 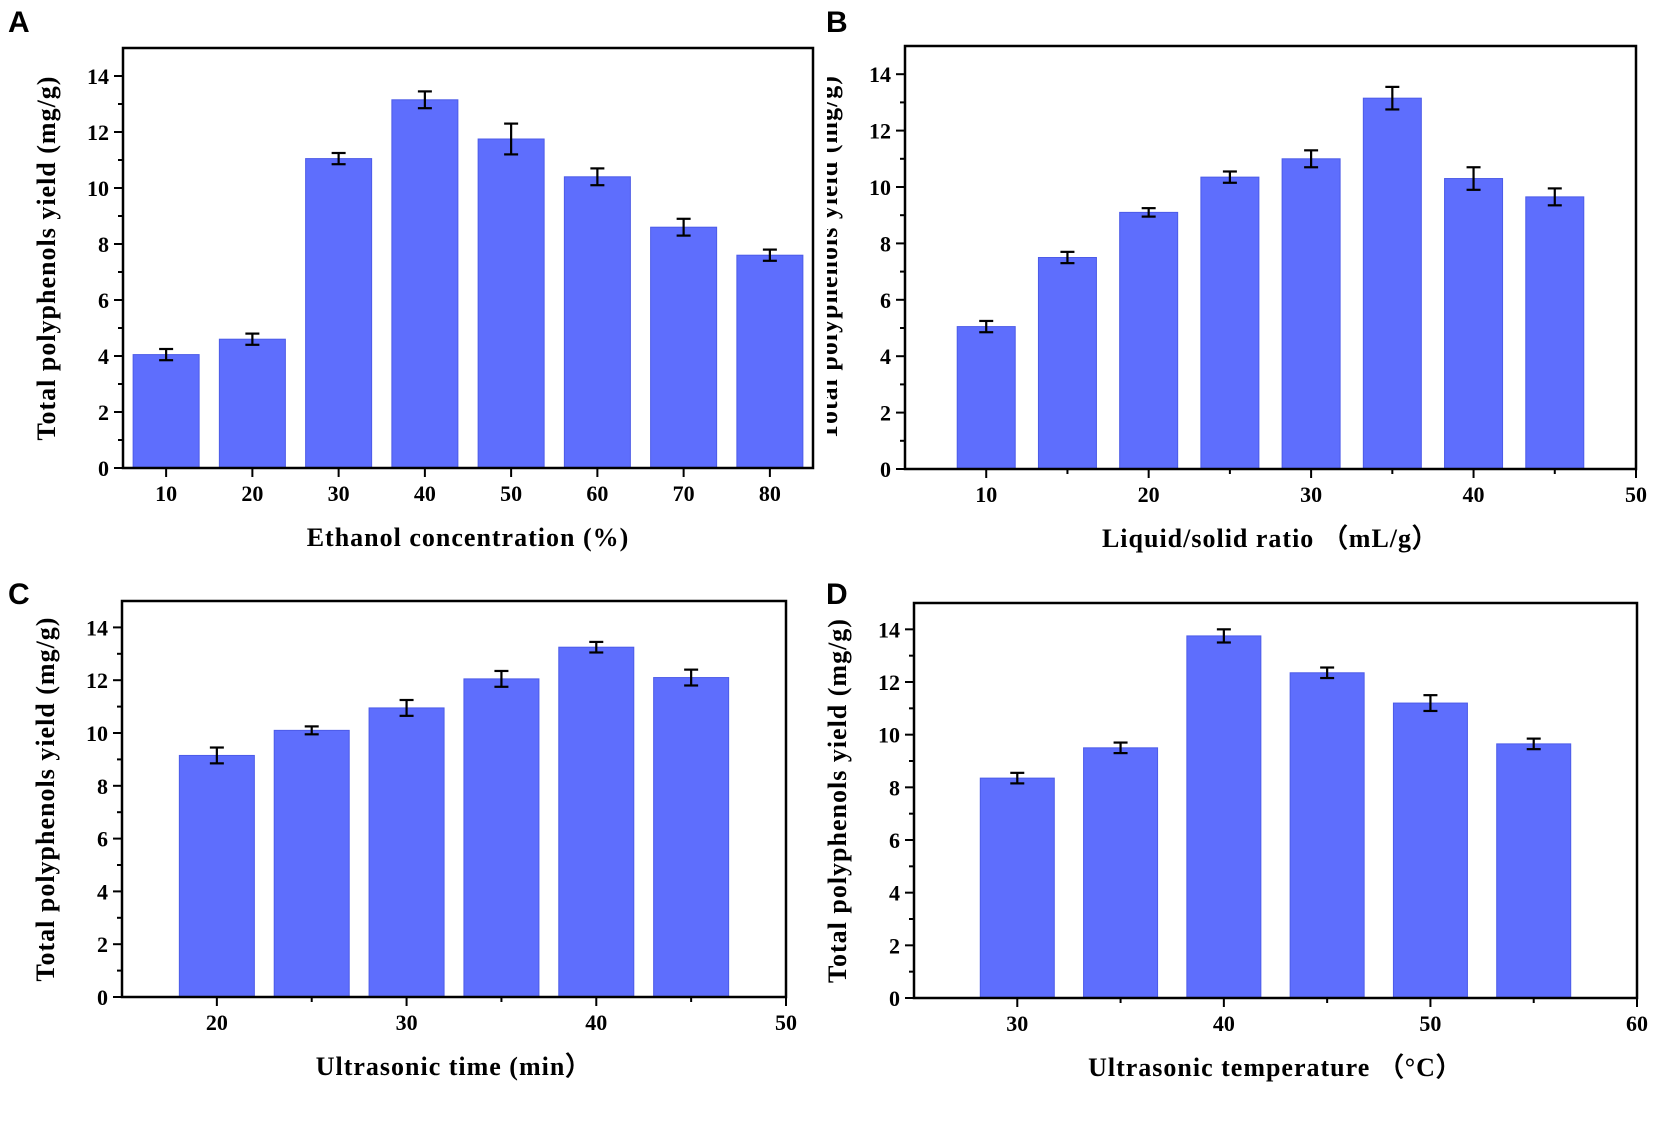 What do you see at coordinates (19, 22) in the screenshot?
I see `panel-label-a: A` at bounding box center [19, 22].